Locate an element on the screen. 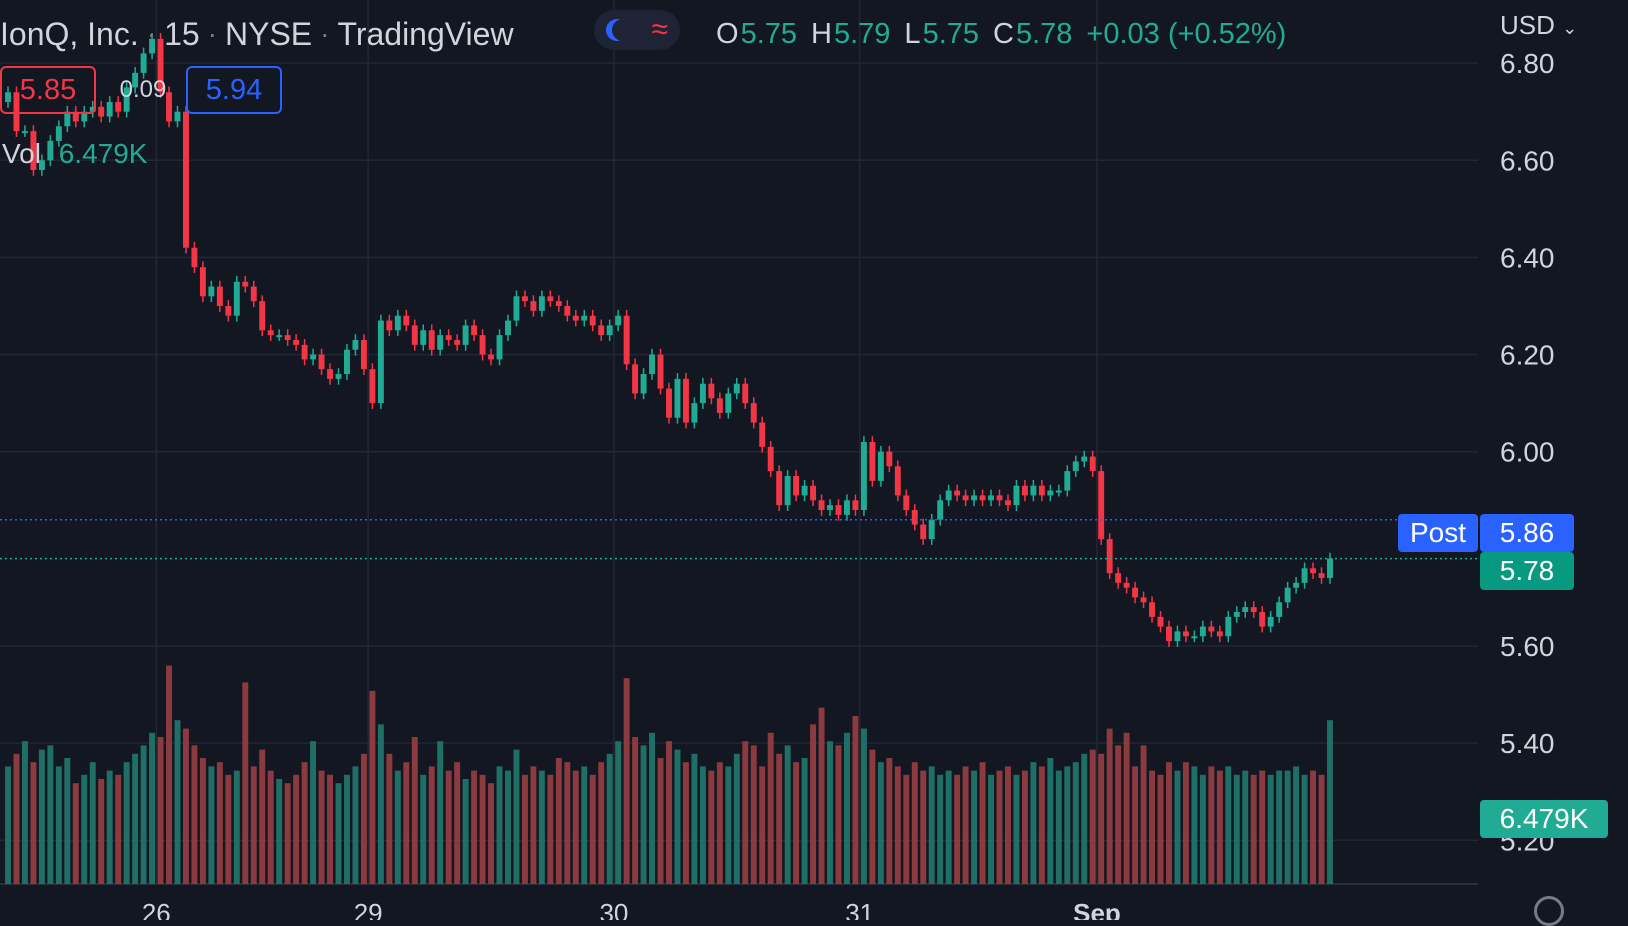 The width and height of the screenshot is (1628, 926). x-tick-label: 26 is located at coordinates (156, 909).